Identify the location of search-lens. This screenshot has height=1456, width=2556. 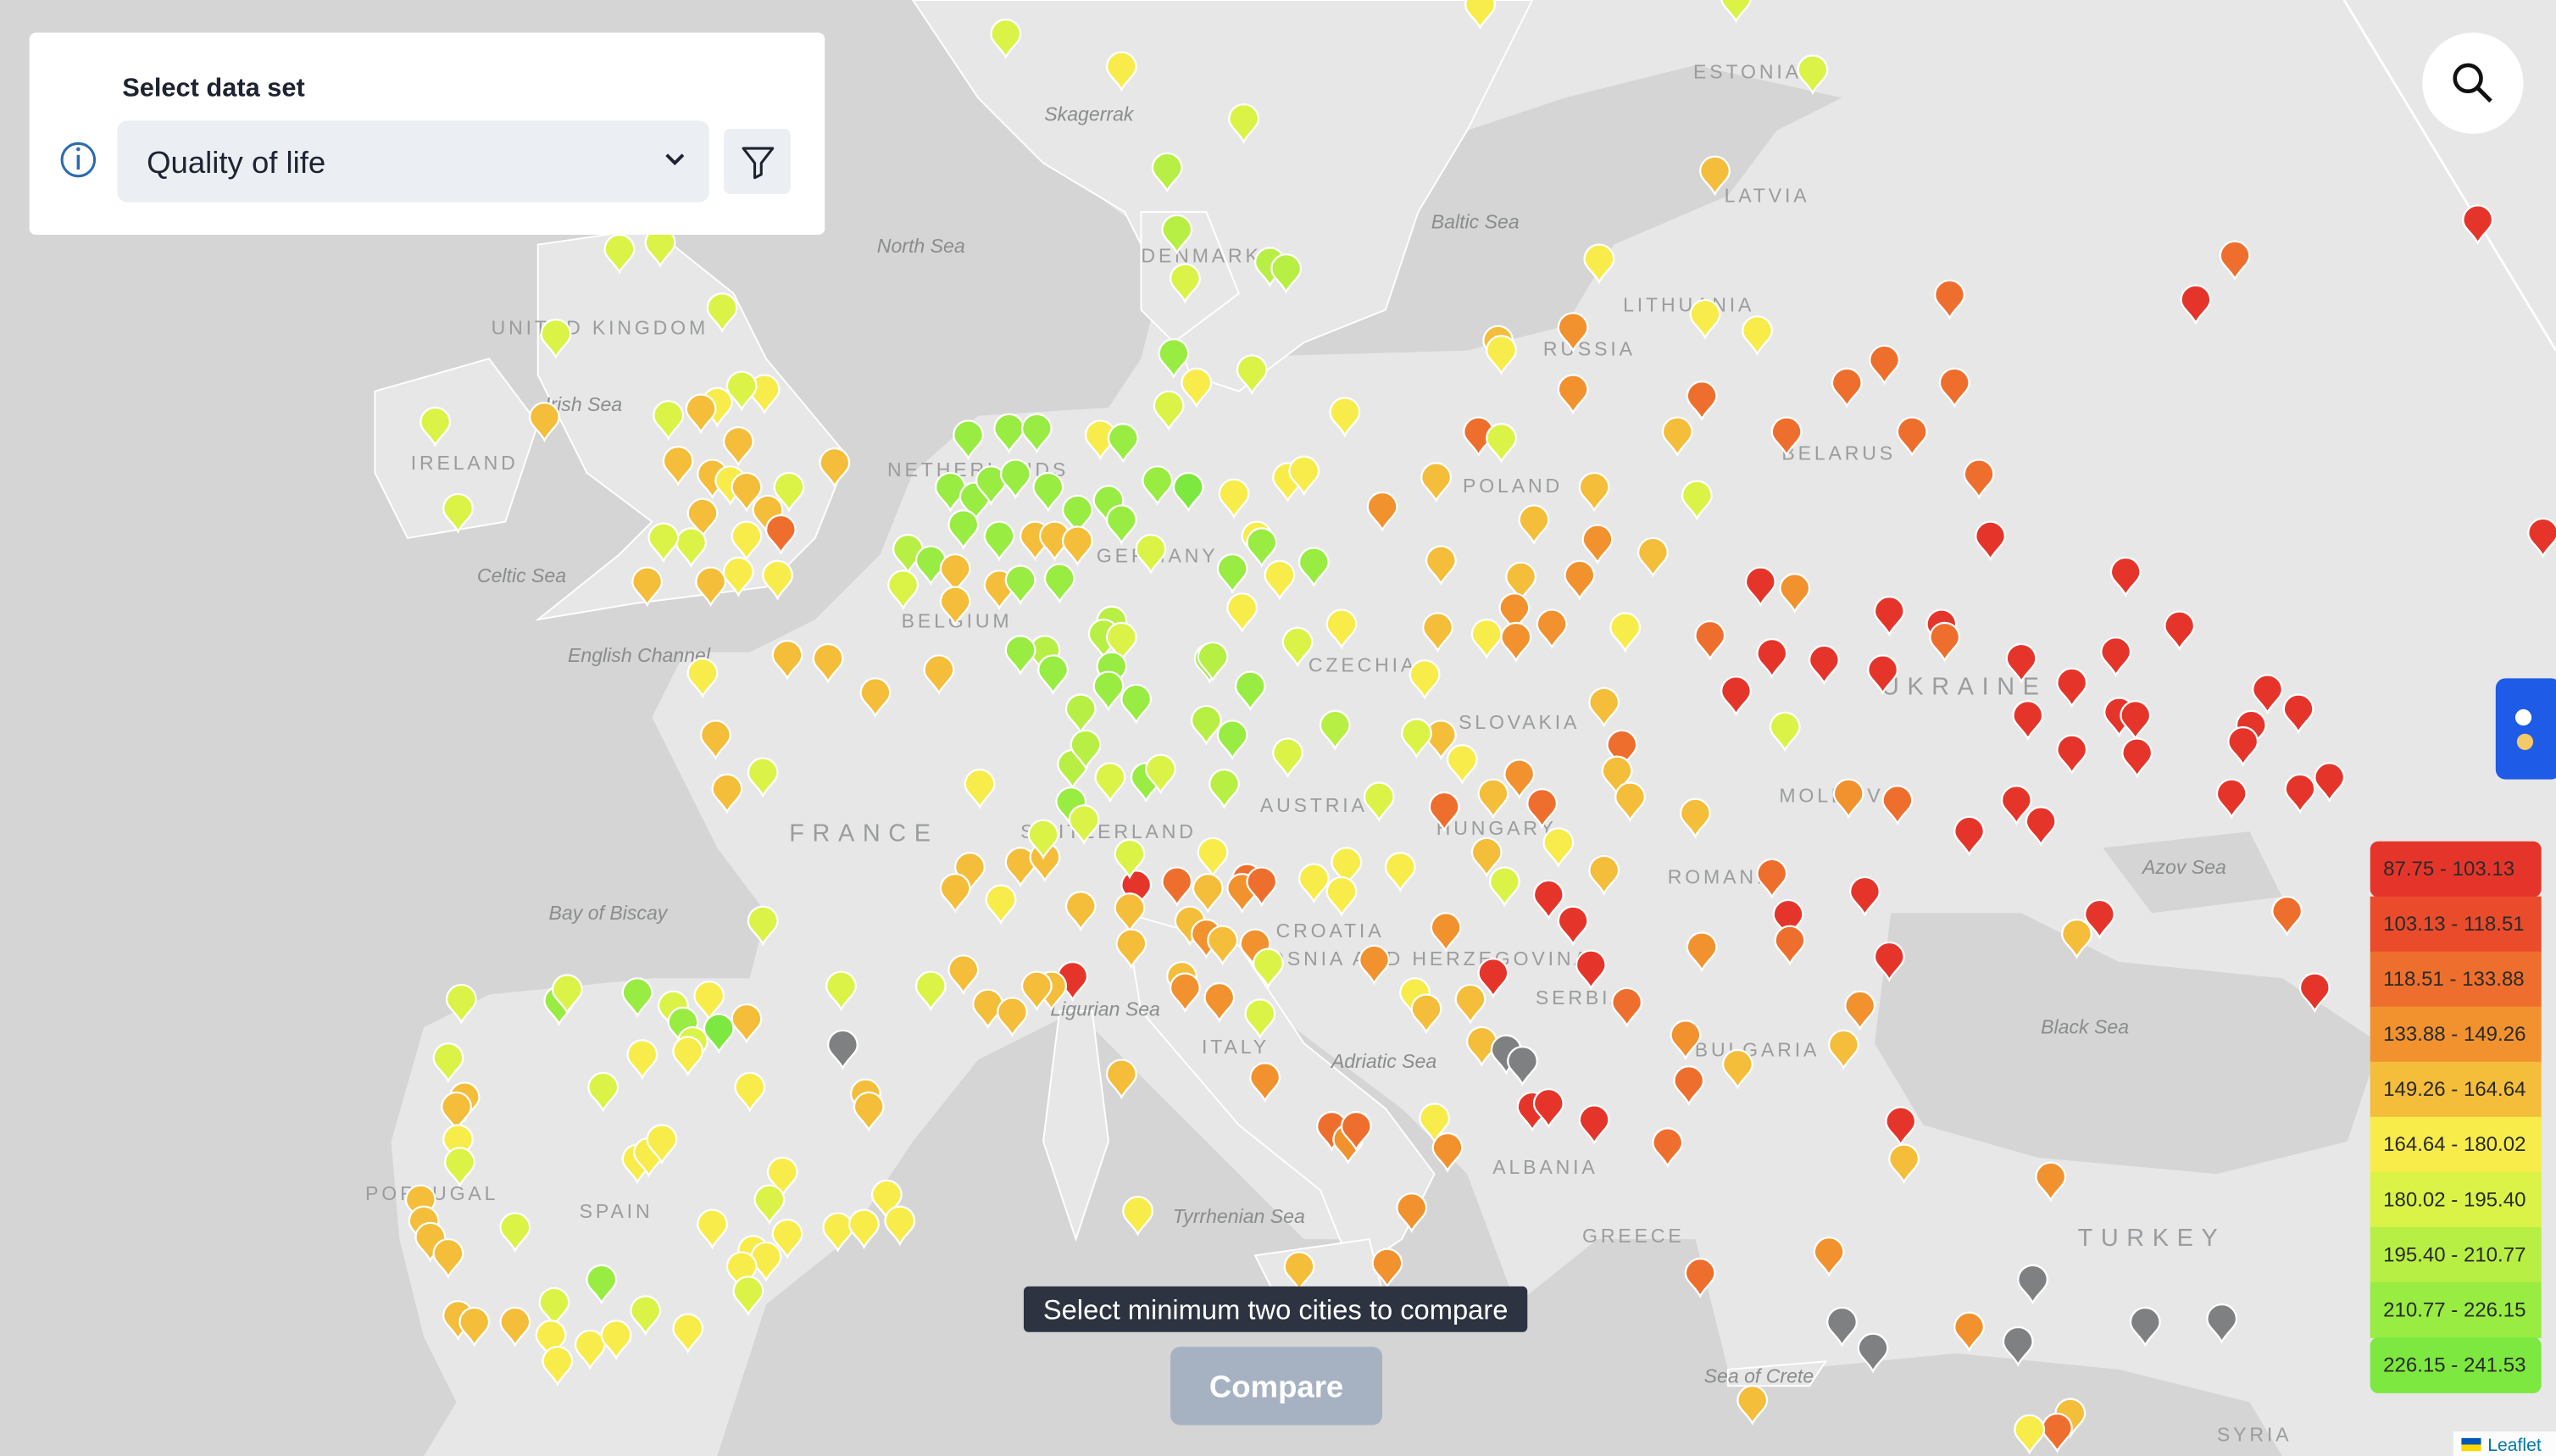
(2468, 79).